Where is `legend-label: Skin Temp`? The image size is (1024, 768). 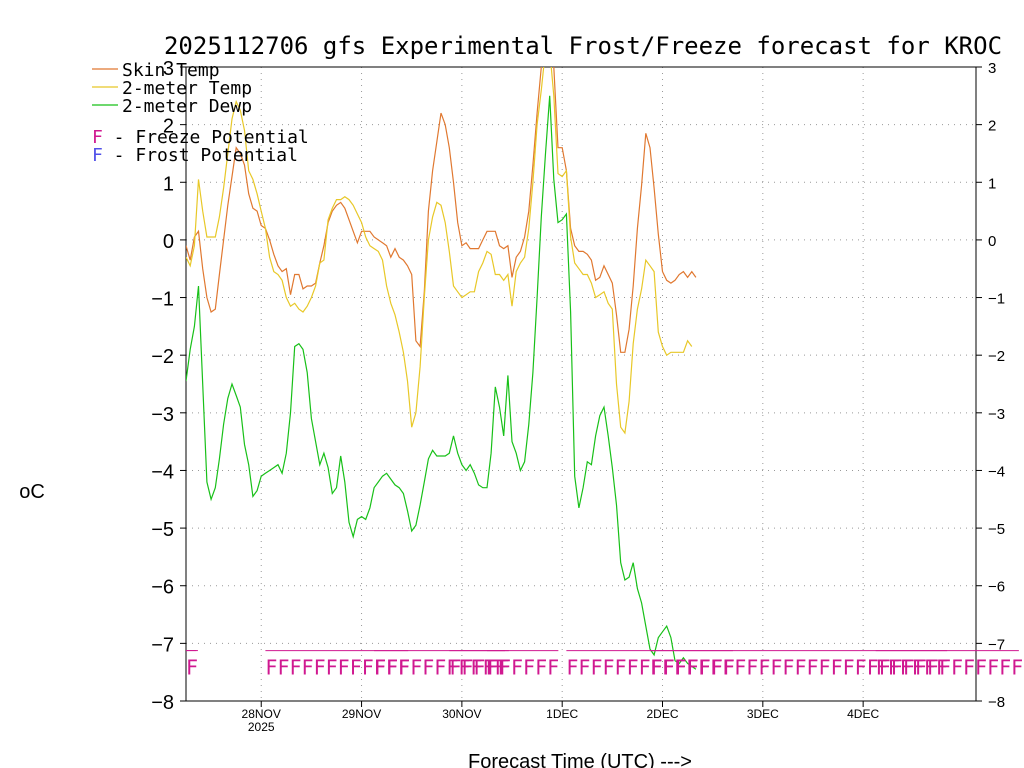 legend-label: Skin Temp is located at coordinates (171, 70).